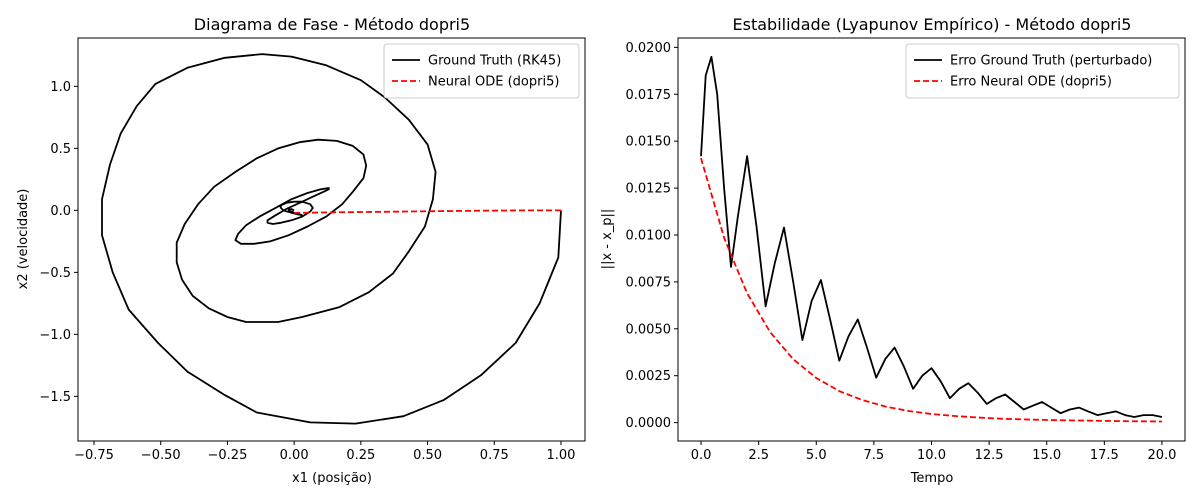 The height and width of the screenshot is (500, 1200). Describe the element at coordinates (228, 455) in the screenshot. I see `phase-xtick-label: −0.25` at that location.